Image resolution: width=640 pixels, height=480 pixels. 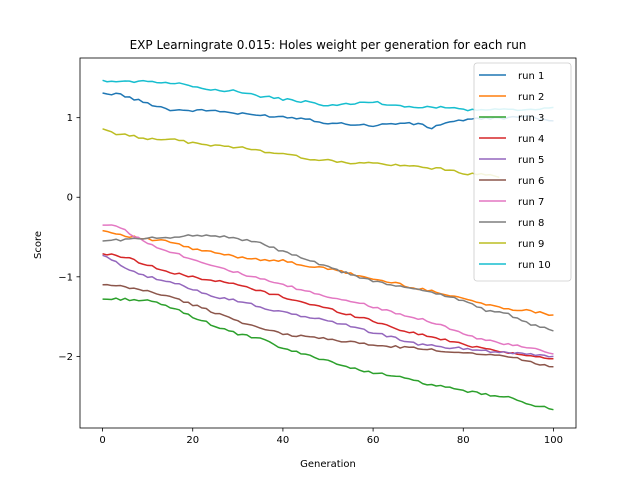 I want to click on x-tick-label: 0, so click(x=102, y=440).